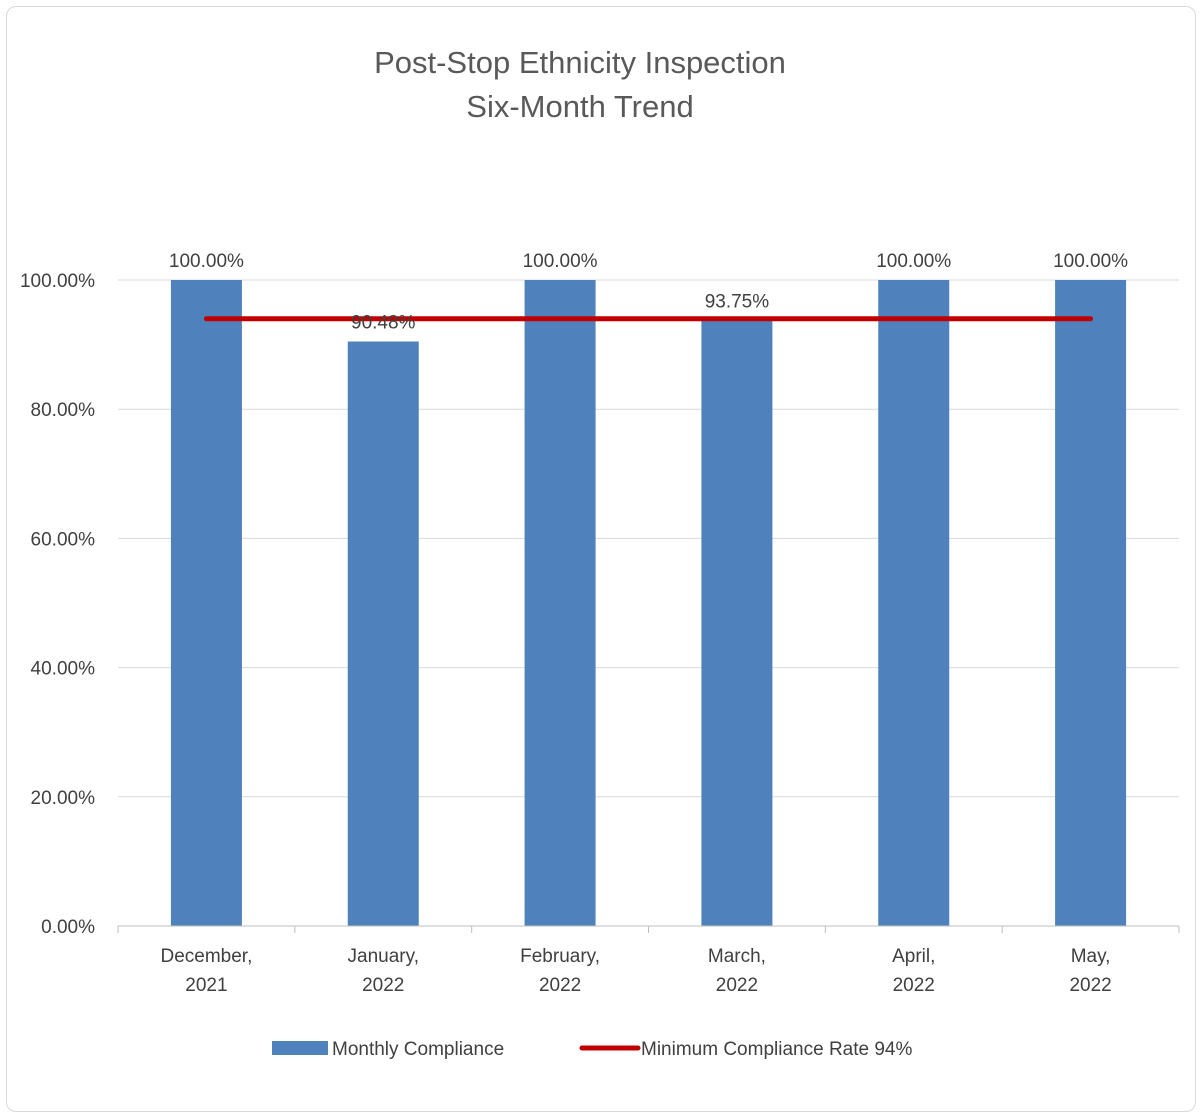 This screenshot has width=1204, height=1120. What do you see at coordinates (648, 929) in the screenshot?
I see `x-axis` at bounding box center [648, 929].